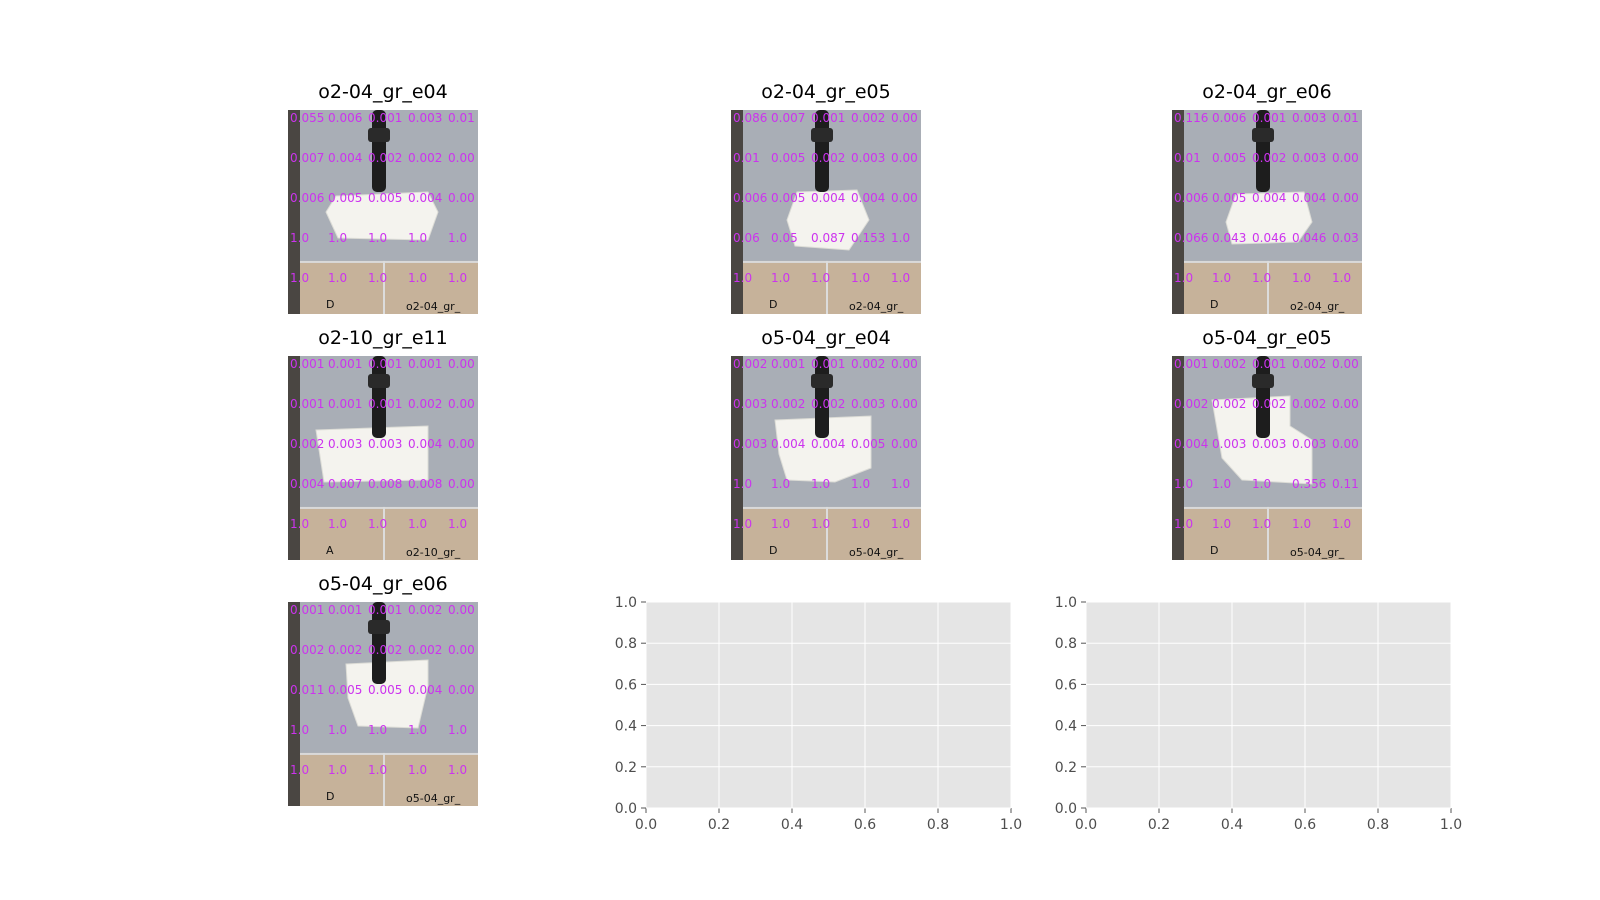 The image size is (1600, 900). What do you see at coordinates (1345, 118) in the screenshot?
I see `overlay-grid-value: 0.01` at bounding box center [1345, 118].